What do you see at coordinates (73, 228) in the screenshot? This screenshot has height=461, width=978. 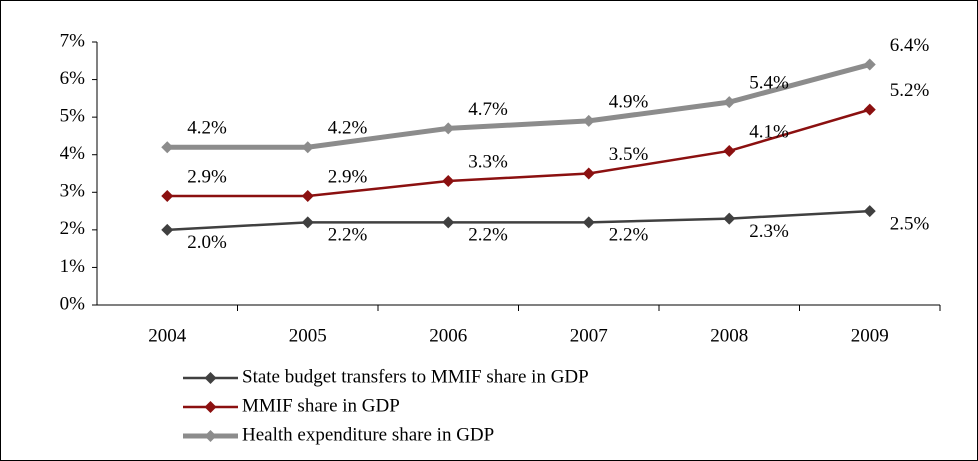 I see `y-tick-label: 2%` at bounding box center [73, 228].